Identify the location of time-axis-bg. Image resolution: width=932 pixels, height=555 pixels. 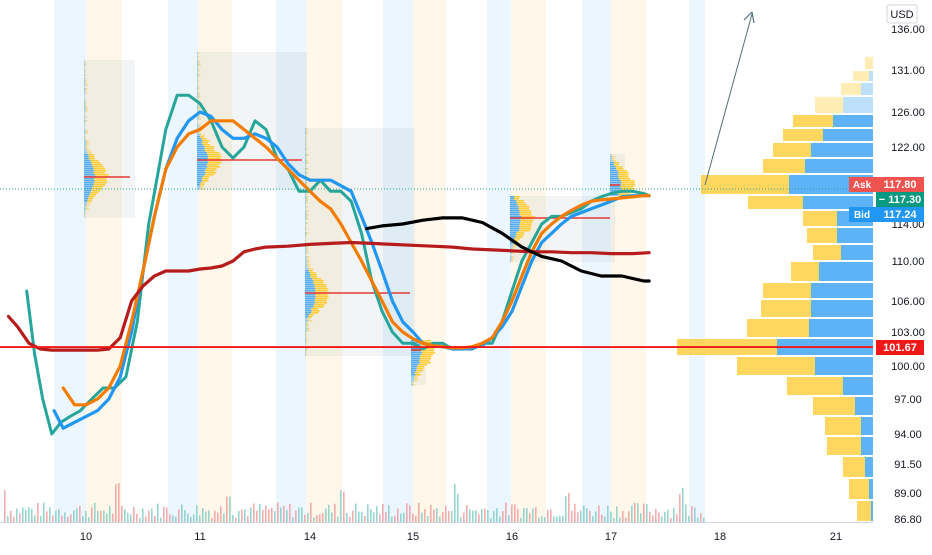
(466, 536).